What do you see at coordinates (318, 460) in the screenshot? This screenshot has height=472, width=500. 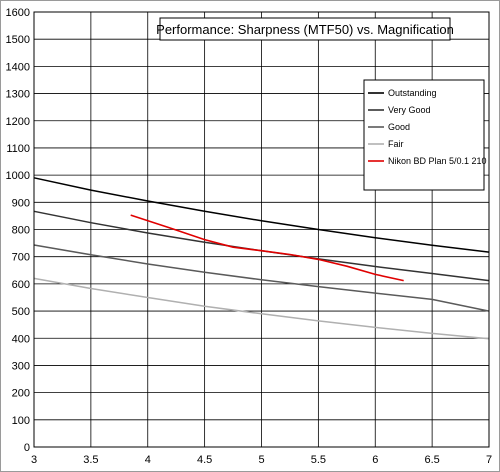 I see `x-tick-label: 5.5` at bounding box center [318, 460].